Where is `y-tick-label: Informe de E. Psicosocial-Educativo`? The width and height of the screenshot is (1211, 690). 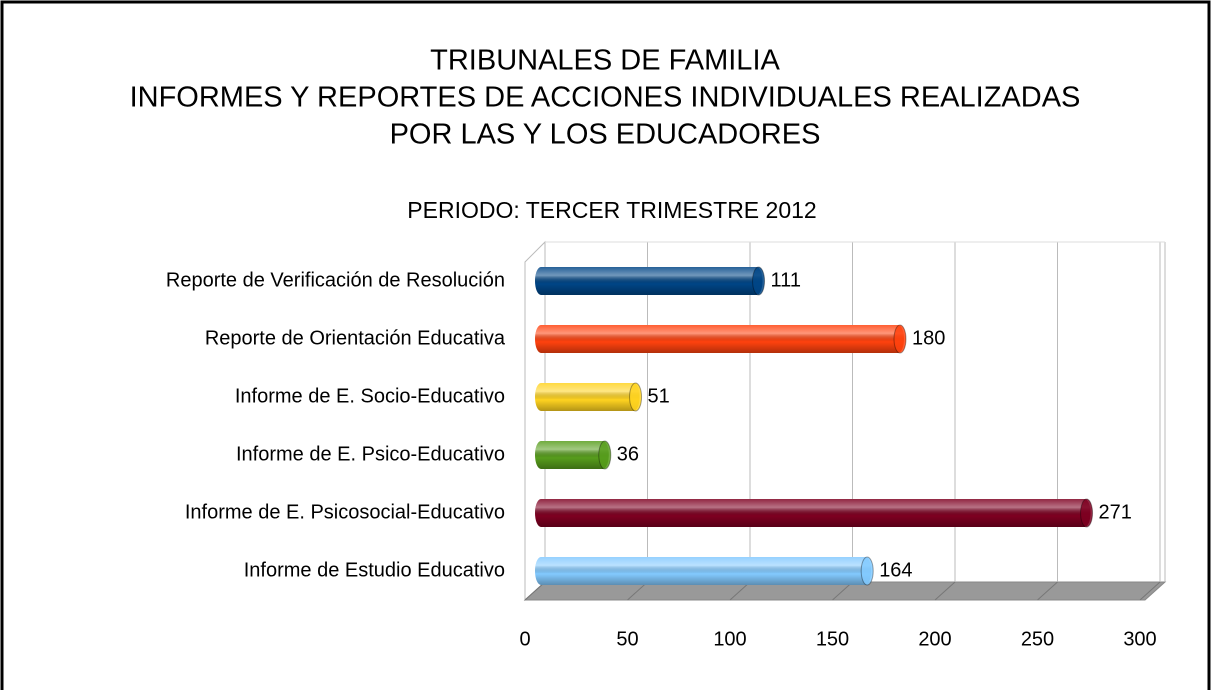
y-tick-label: Informe de E. Psicosocial-Educativo is located at coordinates (345, 512).